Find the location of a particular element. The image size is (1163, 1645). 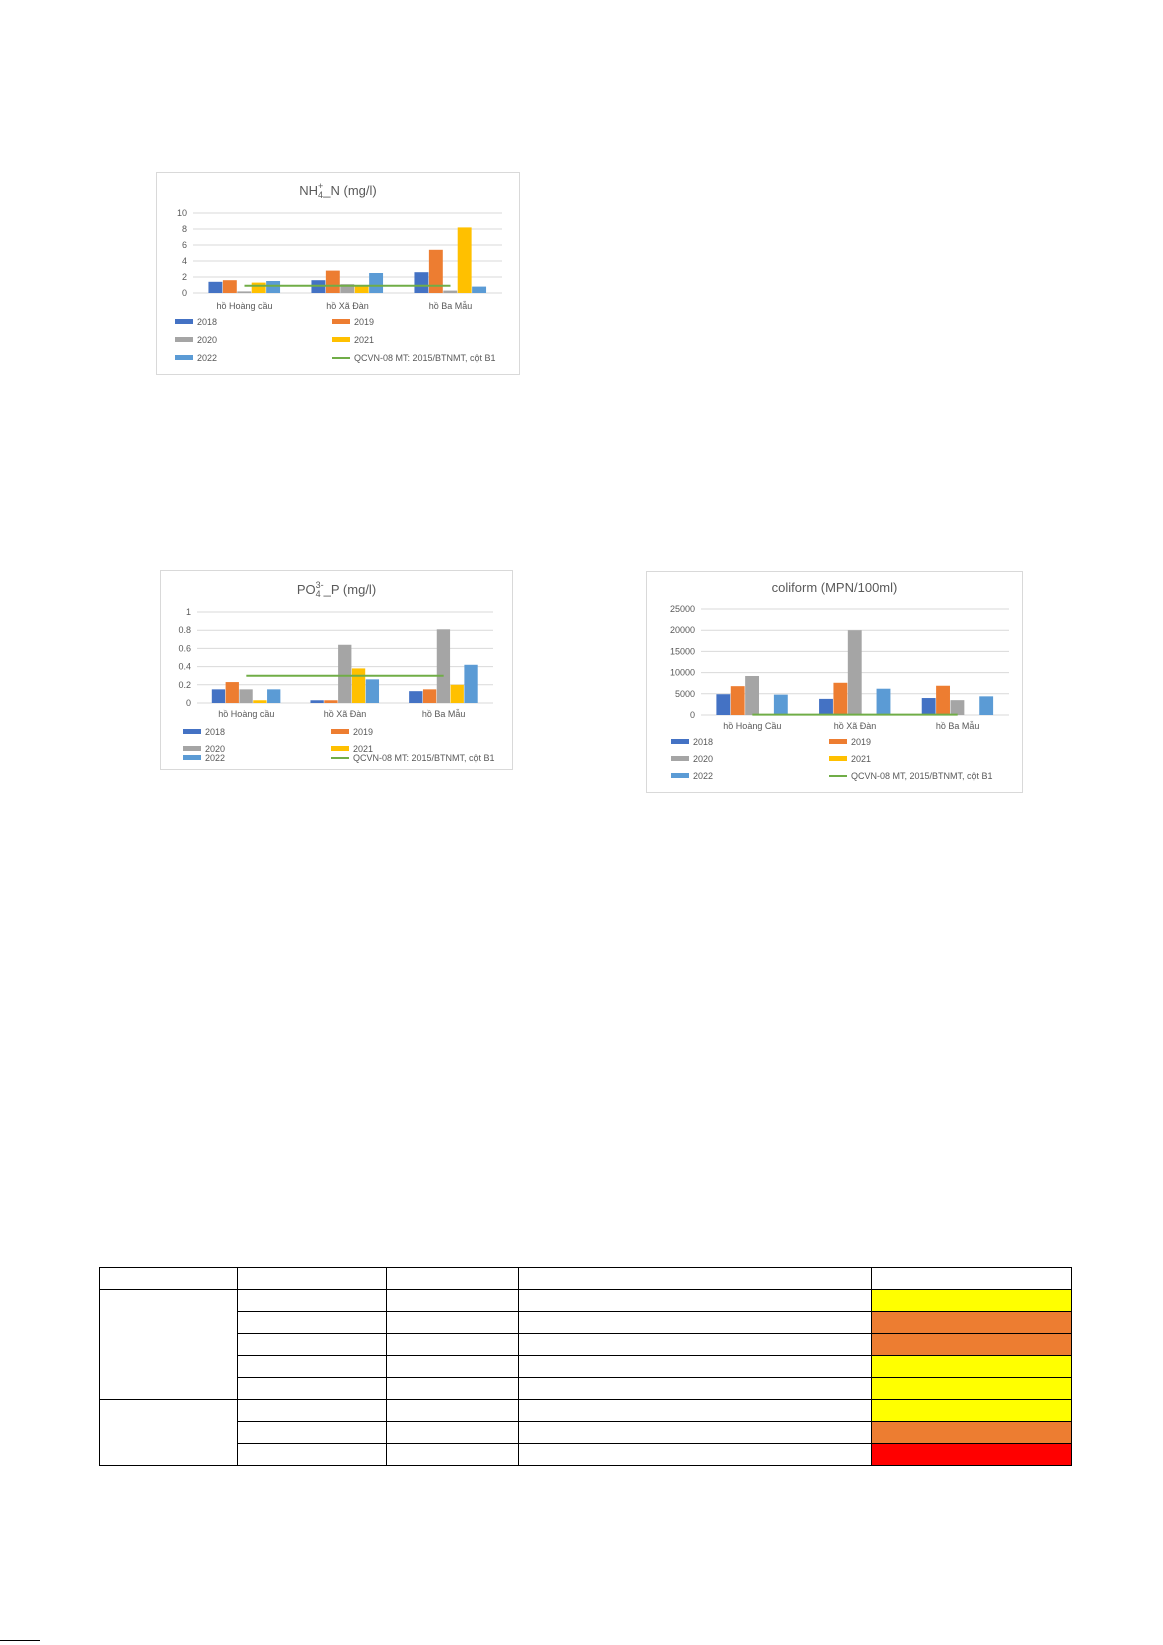

y-tick-label: 0.4 is located at coordinates (184, 667).